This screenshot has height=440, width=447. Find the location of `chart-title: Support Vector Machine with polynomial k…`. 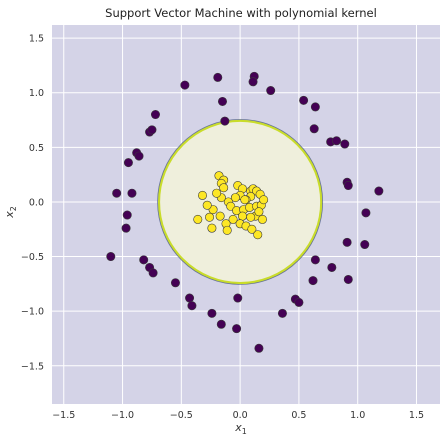

chart-title: Support Vector Machine with polynomial k… is located at coordinates (241, 13).